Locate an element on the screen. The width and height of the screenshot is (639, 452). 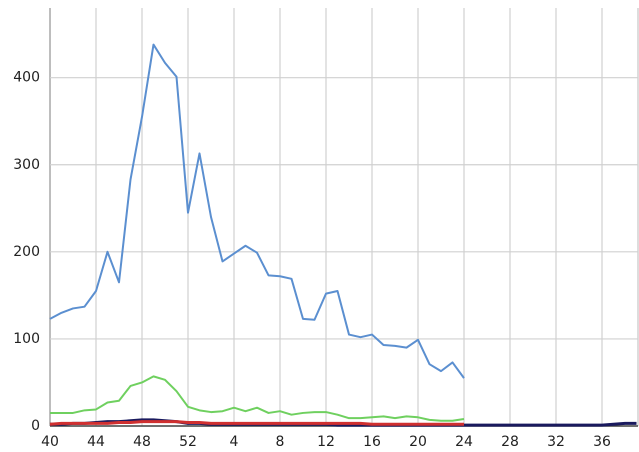
x-tick-label: 12 is located at coordinates (326, 442).